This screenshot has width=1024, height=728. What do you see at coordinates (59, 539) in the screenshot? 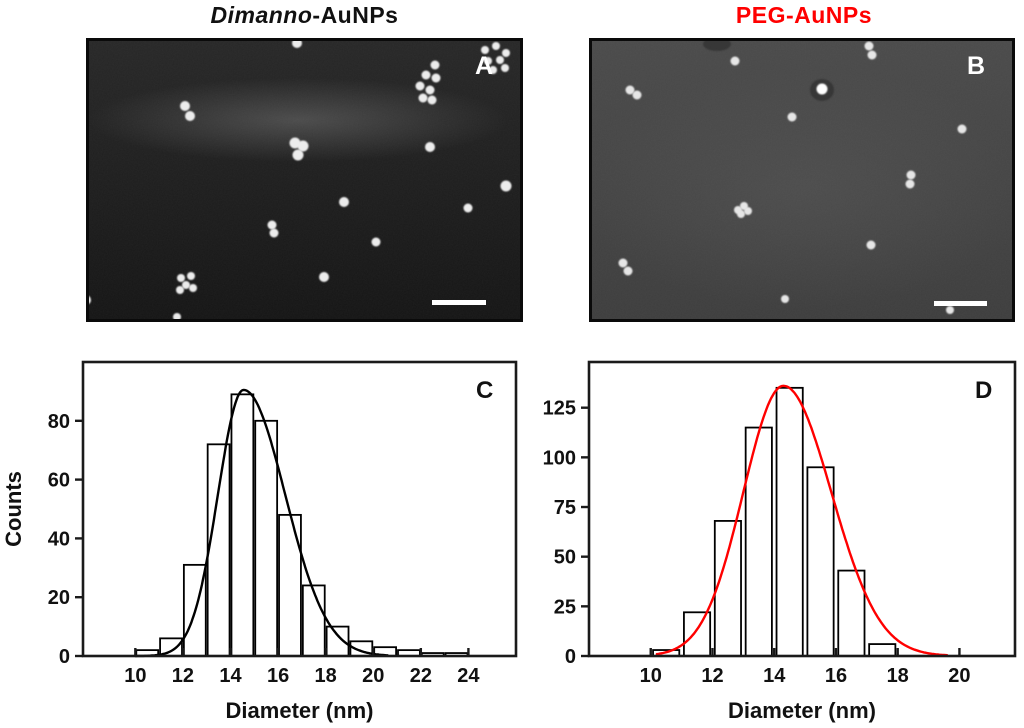
I see `y-tick-label: 40` at bounding box center [59, 539].